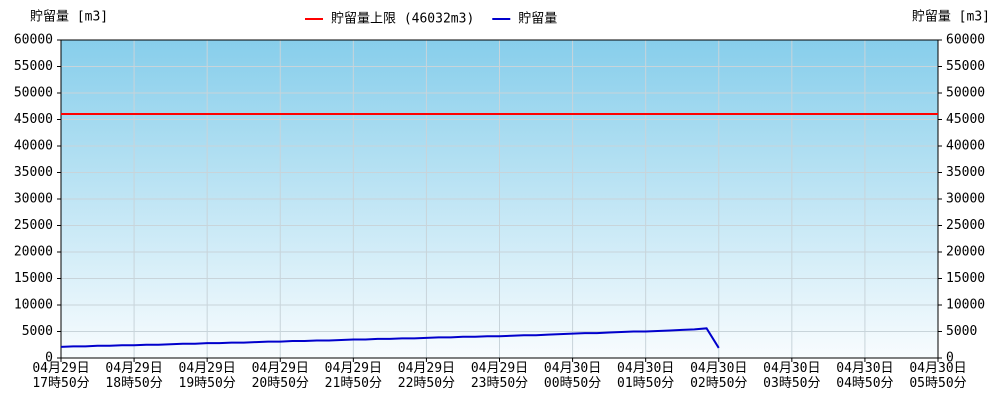 The height and width of the screenshot is (404, 1000). I want to click on y2-tick-label: 25000, so click(965, 225).